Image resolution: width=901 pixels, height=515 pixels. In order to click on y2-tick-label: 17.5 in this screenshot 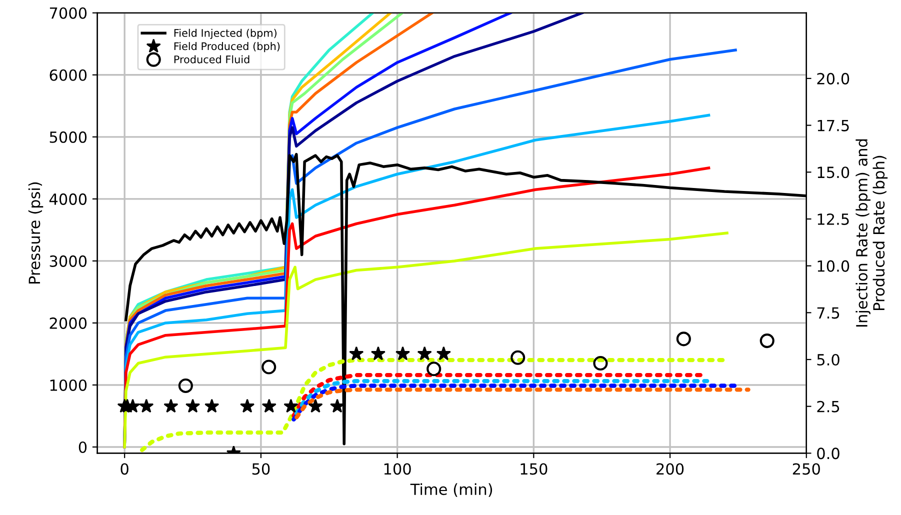, I will do `click(833, 126)`.